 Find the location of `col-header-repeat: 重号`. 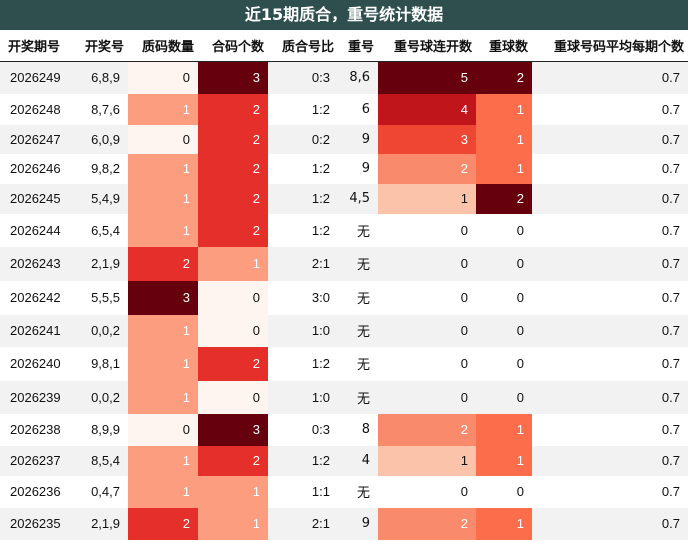

col-header-repeat: 重号 is located at coordinates (358, 46).